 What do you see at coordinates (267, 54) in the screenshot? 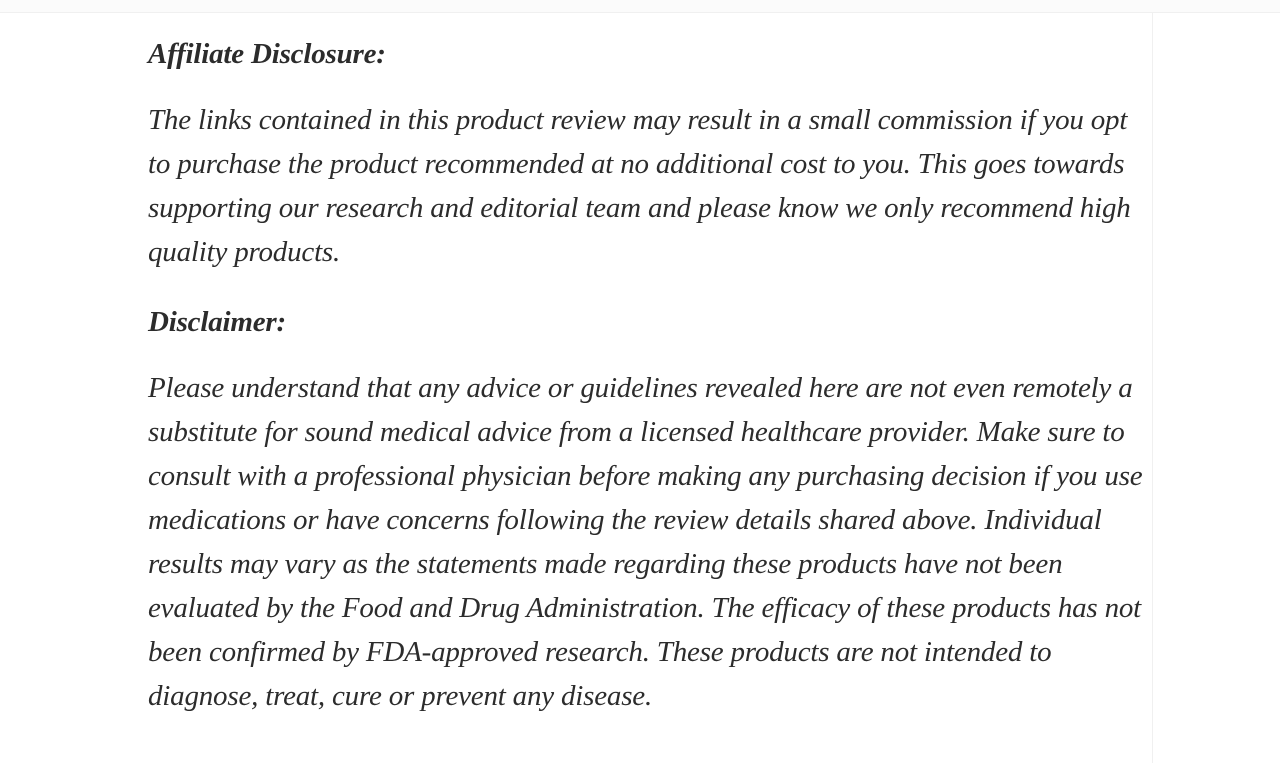
I see `affiliate-disclosure-heading: Affiliate Disclosure:` at bounding box center [267, 54].